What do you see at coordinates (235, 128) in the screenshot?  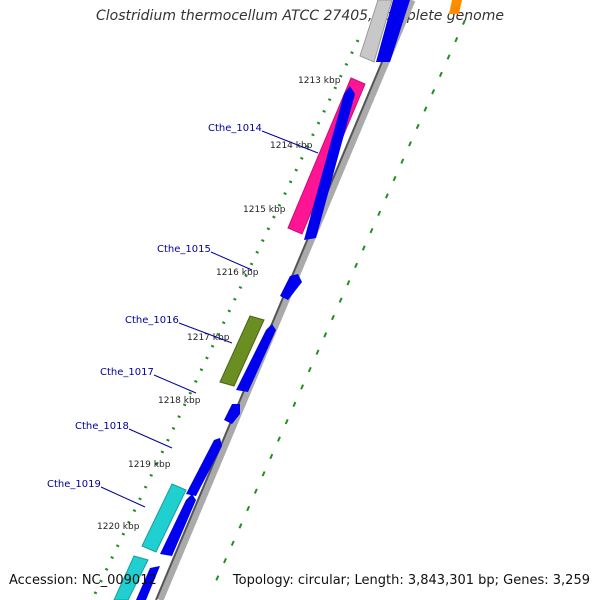 I see `gene-label: Cthe_1014` at bounding box center [235, 128].